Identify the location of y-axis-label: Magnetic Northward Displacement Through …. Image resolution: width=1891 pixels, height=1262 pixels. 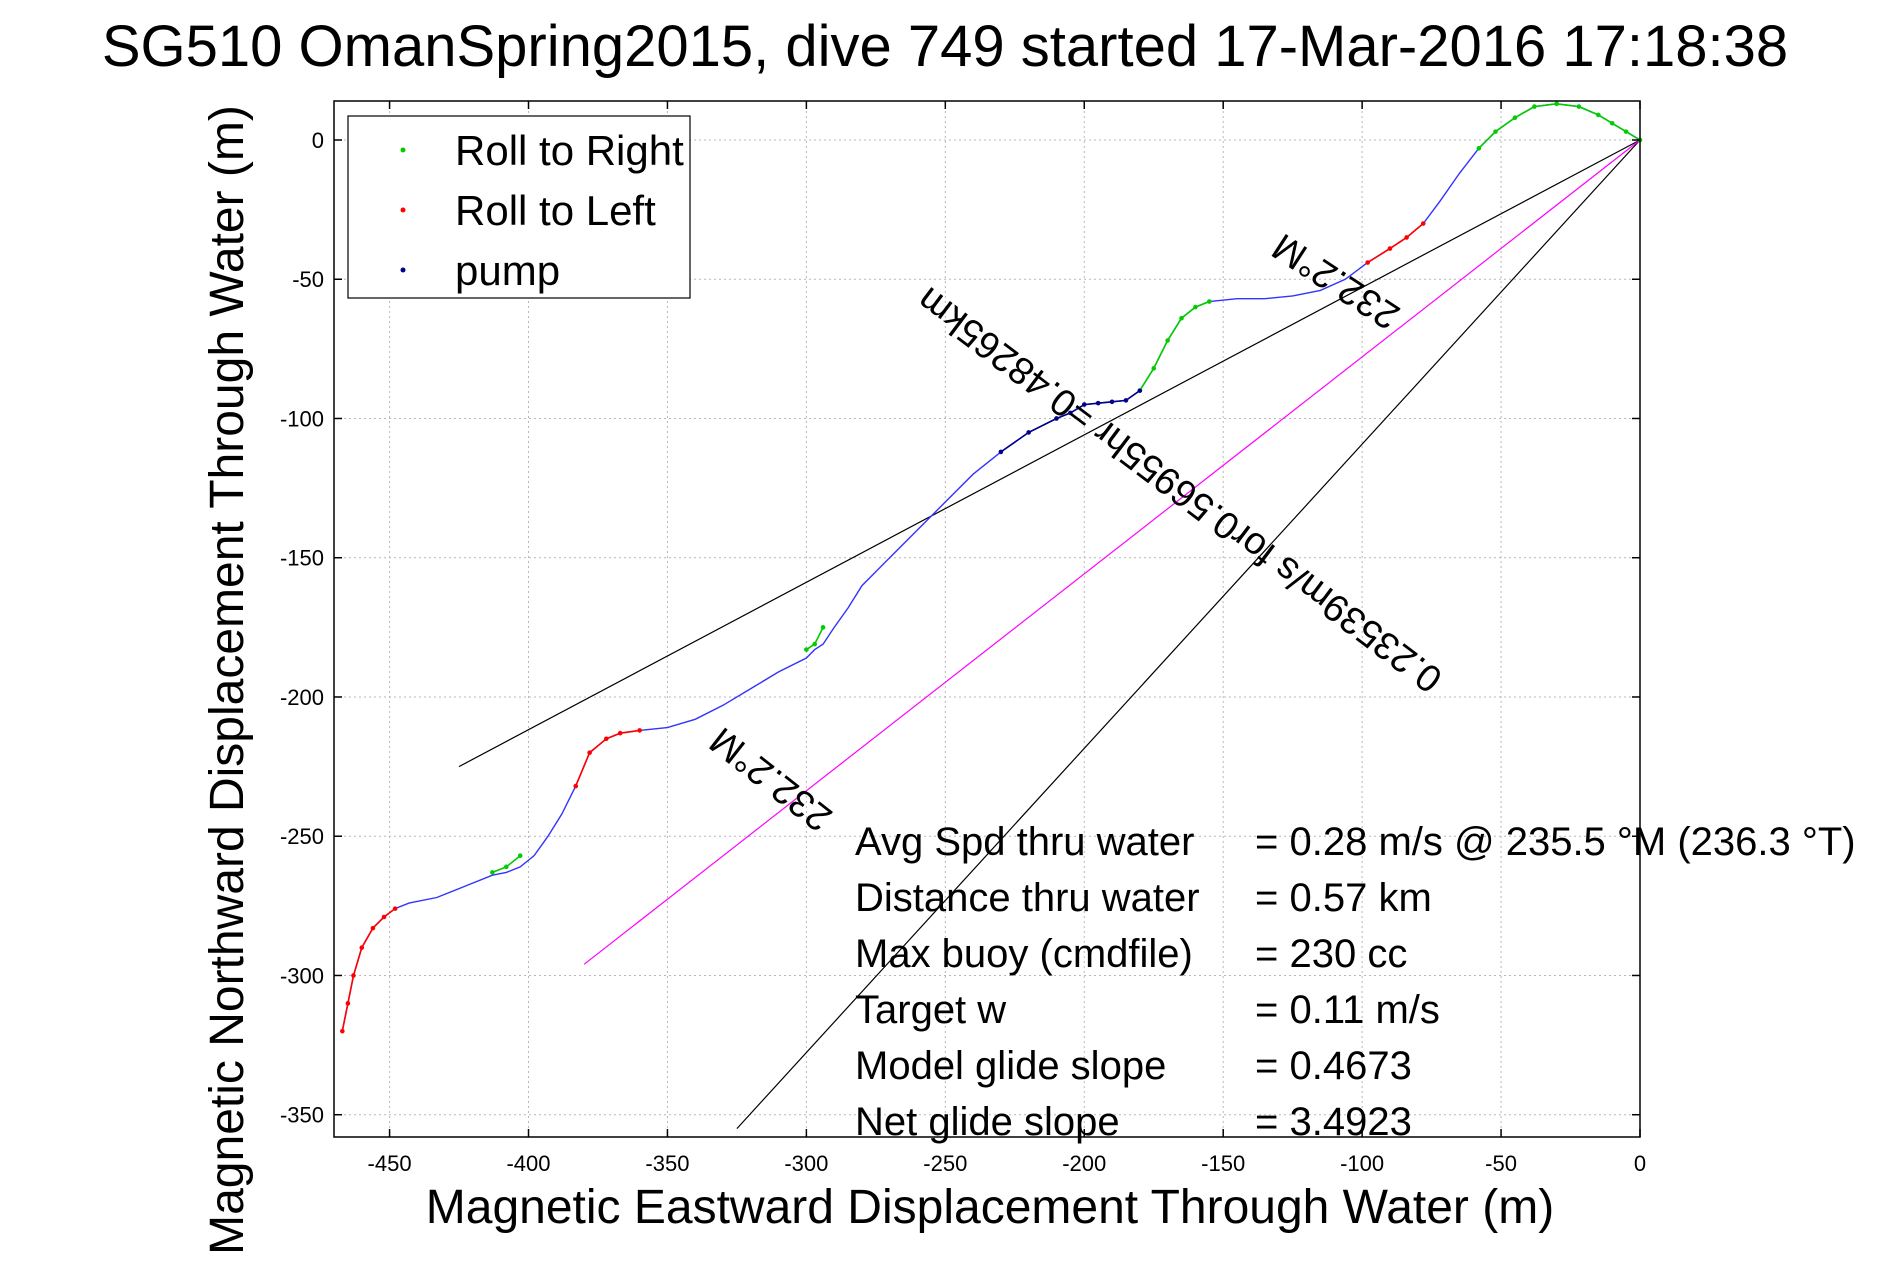
(227, 680).